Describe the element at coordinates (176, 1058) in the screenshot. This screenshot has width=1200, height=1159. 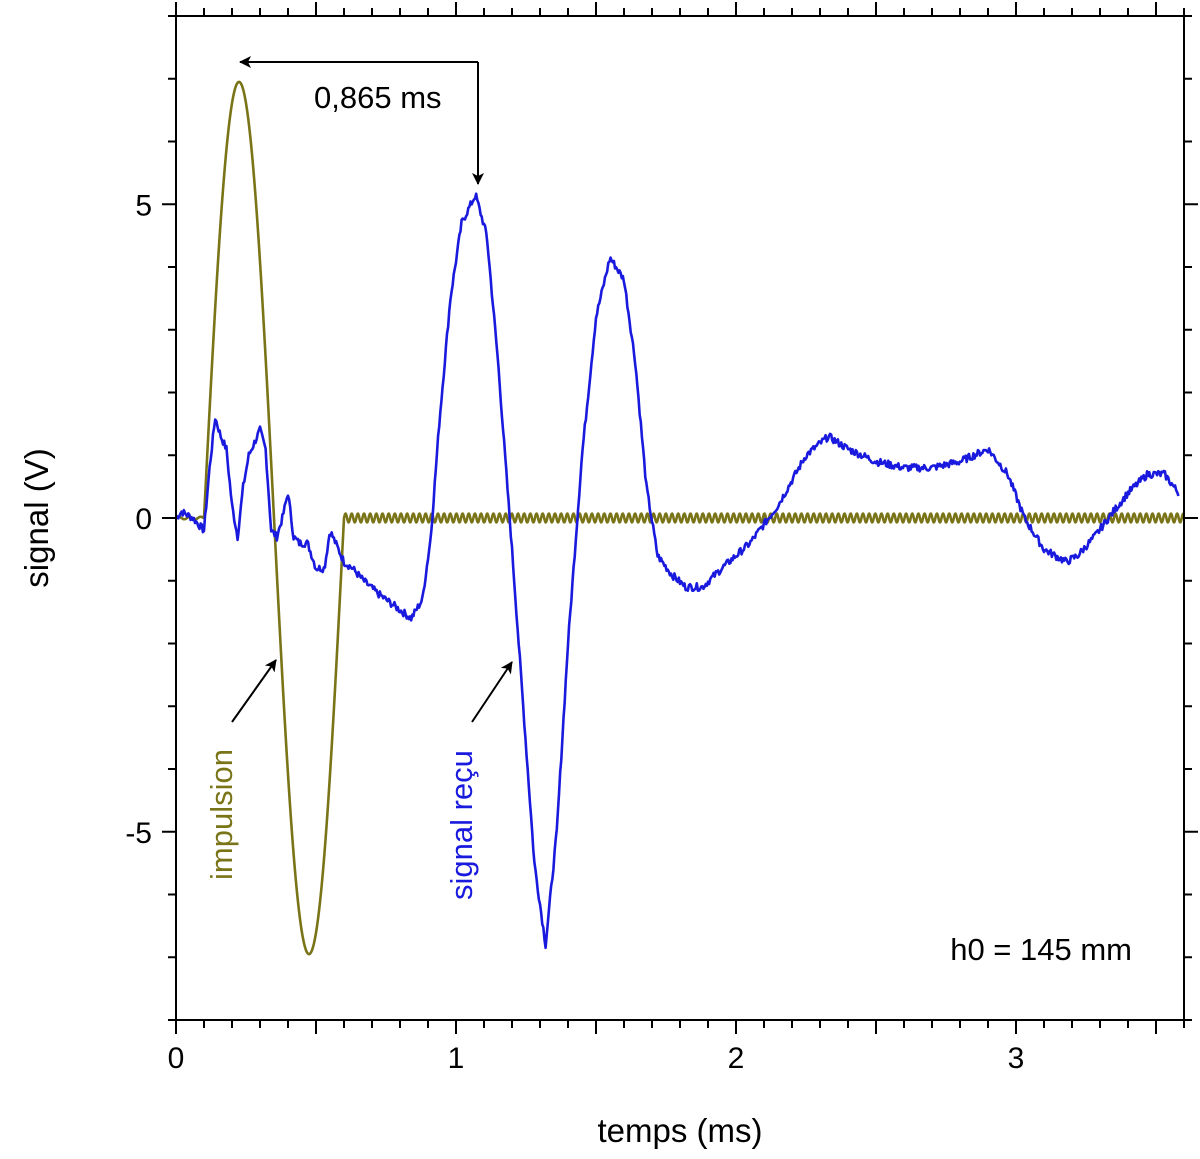
I see `x-tick-label: 0` at that location.